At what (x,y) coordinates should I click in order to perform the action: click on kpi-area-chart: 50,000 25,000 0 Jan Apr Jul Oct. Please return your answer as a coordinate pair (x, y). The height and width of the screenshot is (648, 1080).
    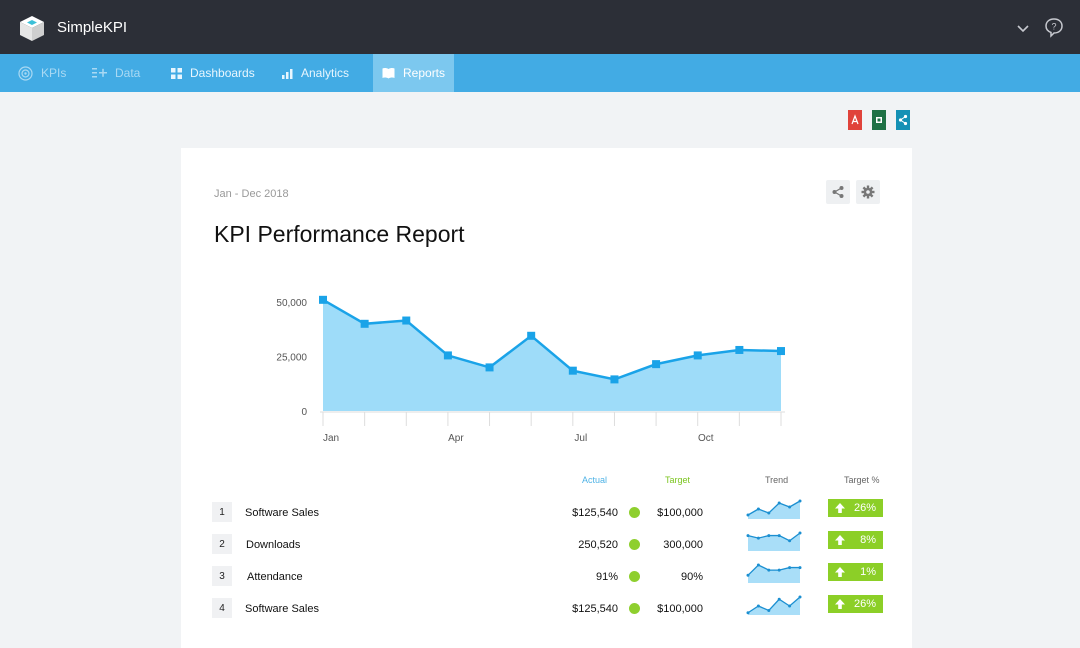
    Looking at the image, I should click on (530, 369).